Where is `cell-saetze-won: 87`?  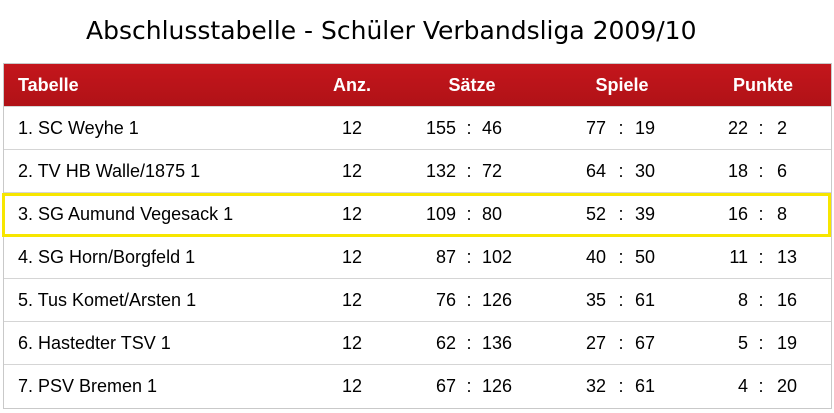
cell-saetze-won: 87 is located at coordinates (445, 256).